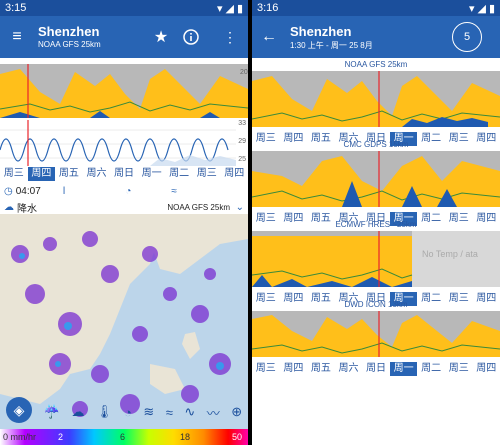 This screenshot has height=445, width=500. I want to click on back-arrow-icon: ←, so click(269, 36).